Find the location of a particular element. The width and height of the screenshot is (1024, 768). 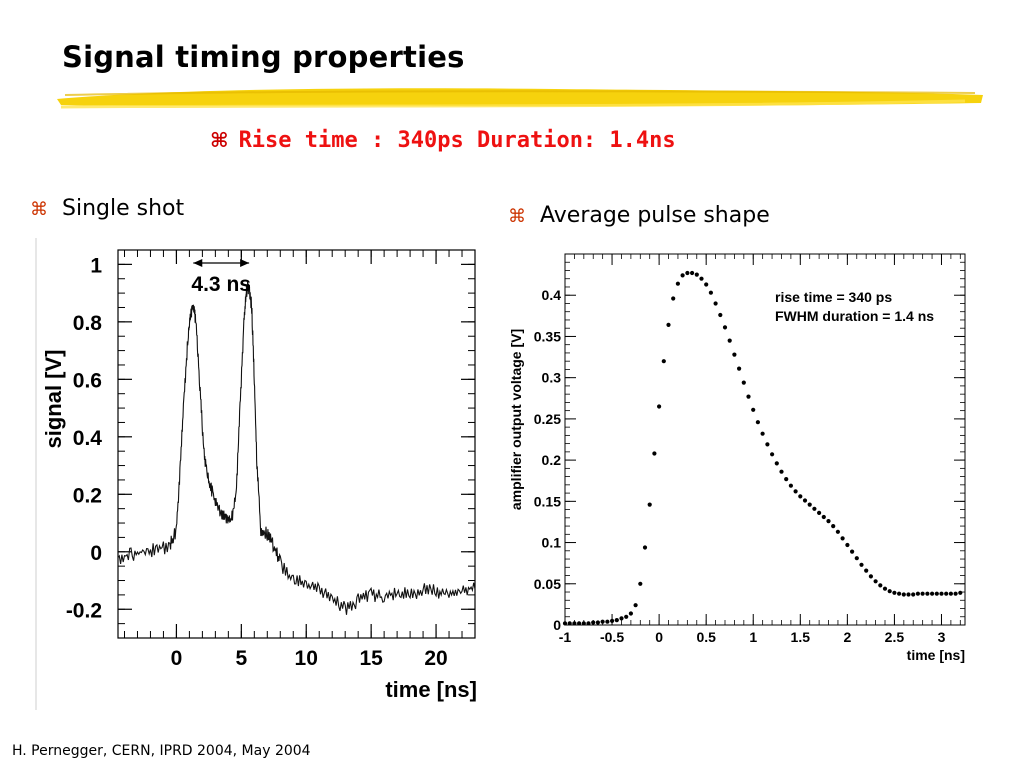

x-tick-label: 1.5 is located at coordinates (801, 637).